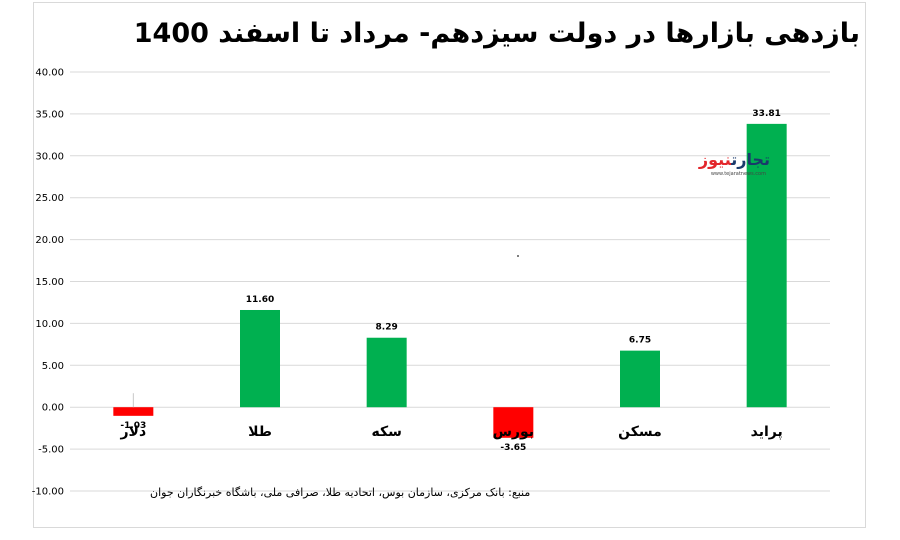 The image size is (900, 540). What do you see at coordinates (132, 432) in the screenshot?
I see `category-label: دلار` at bounding box center [132, 432].